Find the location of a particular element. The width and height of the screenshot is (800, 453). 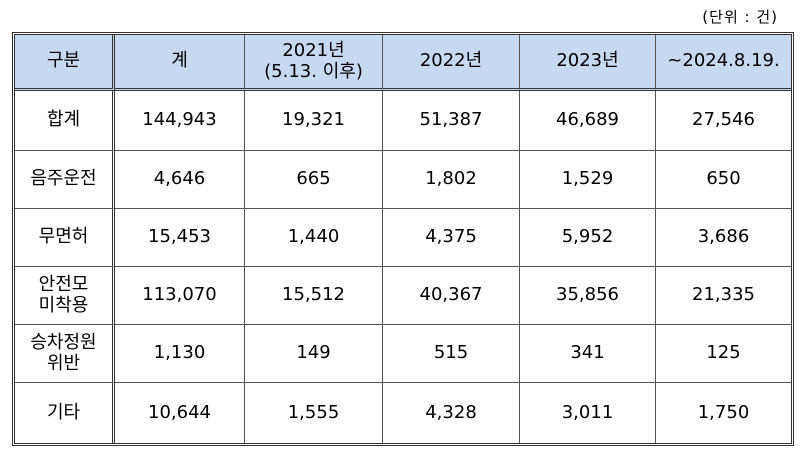

row-label-line1: 기타 is located at coordinates (63, 412).